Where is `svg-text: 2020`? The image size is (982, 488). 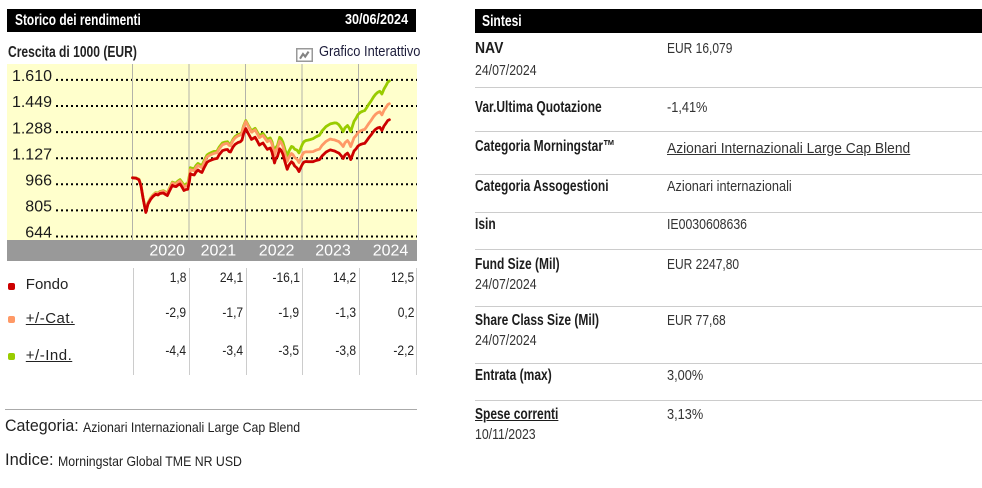
svg-text: 2020 is located at coordinates (167, 251).